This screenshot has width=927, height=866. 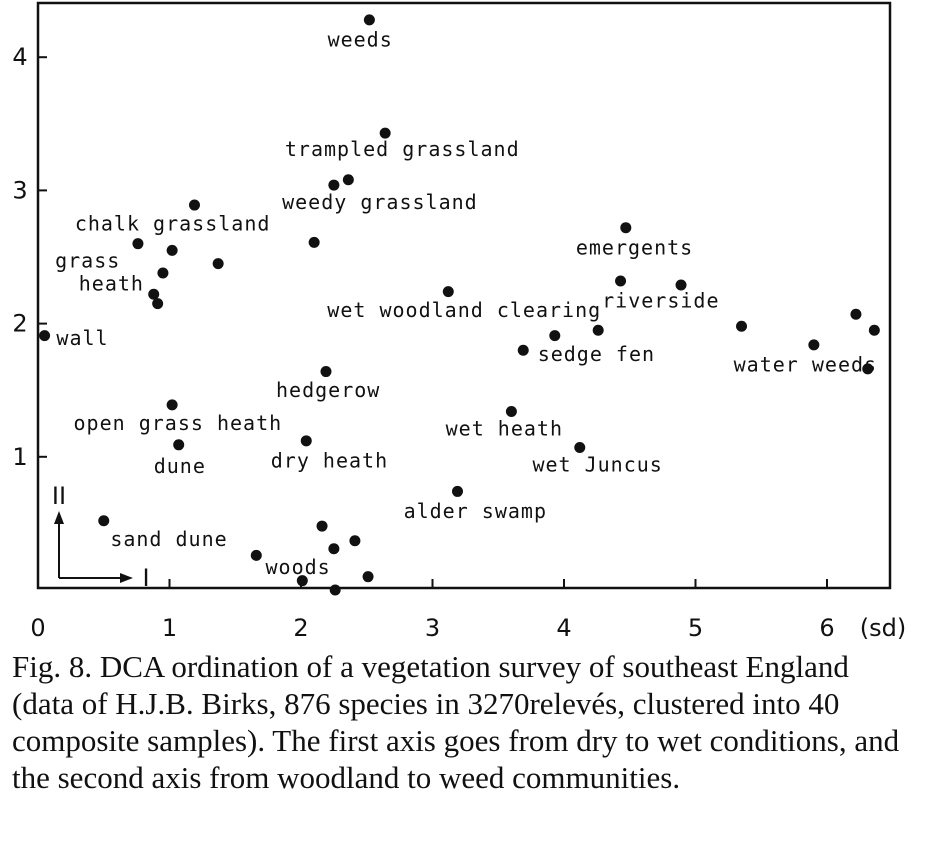 I want to click on site-label: grass, so click(x=87, y=261).